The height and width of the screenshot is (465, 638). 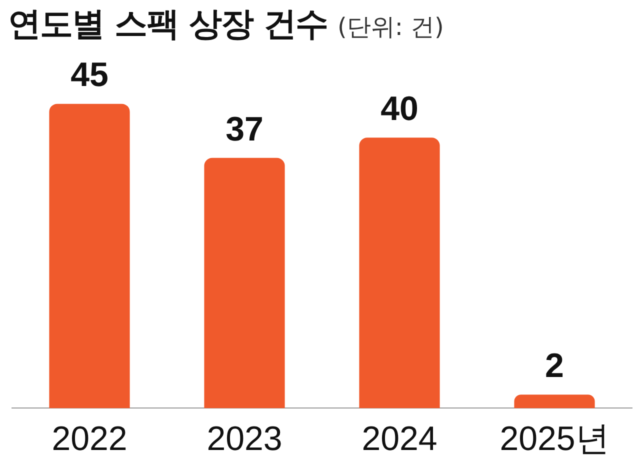 I want to click on x-tick-label: 2024, so click(x=400, y=439).